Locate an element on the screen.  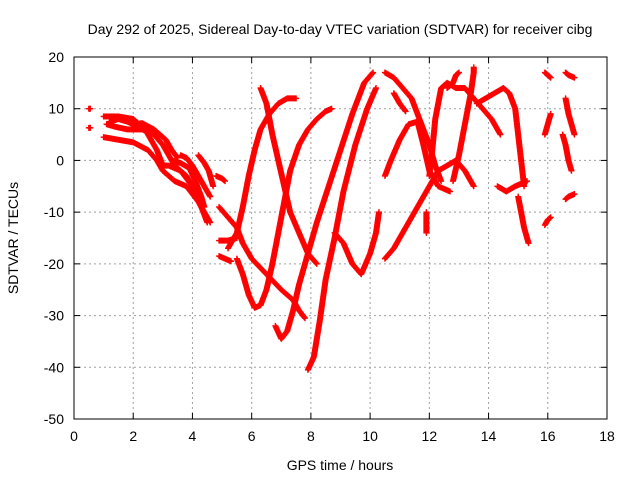
x-tick-label: 14 is located at coordinates (489, 436).